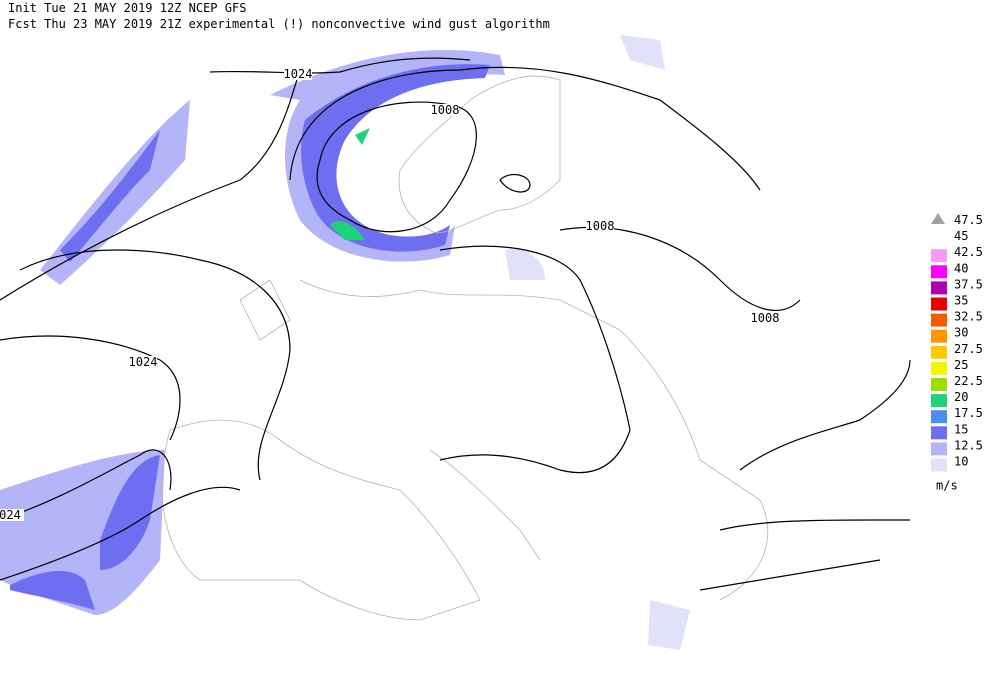  Describe the element at coordinates (968, 349) in the screenshot. I see `legend-label: 27.5` at that location.